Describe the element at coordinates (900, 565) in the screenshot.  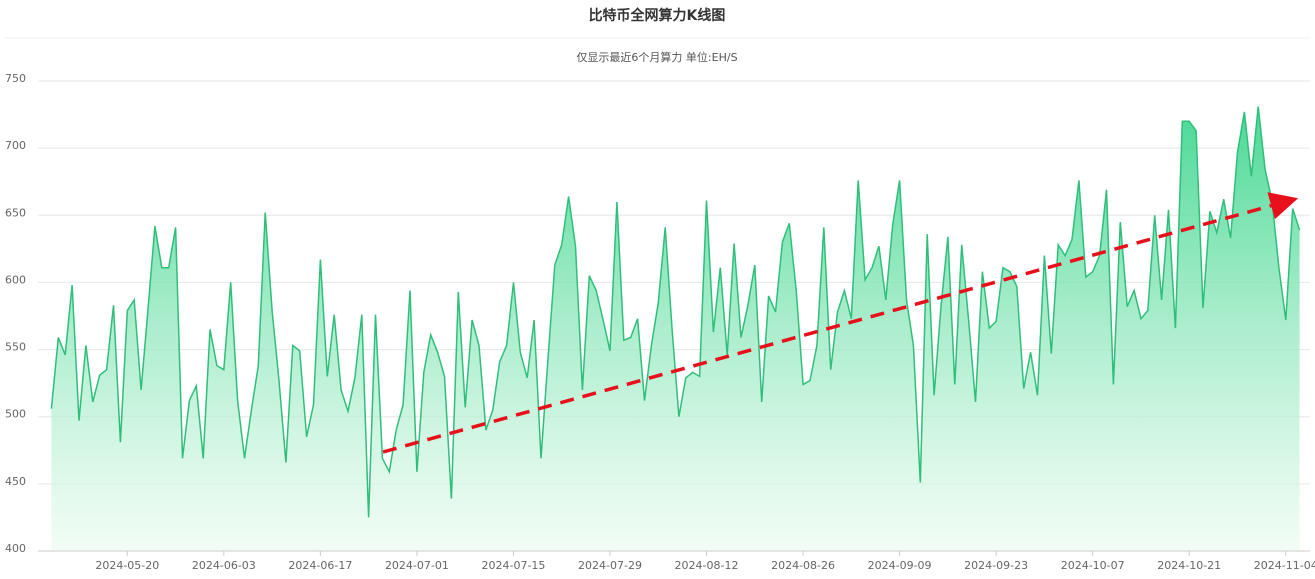
I see `x-tick-label: 2024-09-09` at that location.